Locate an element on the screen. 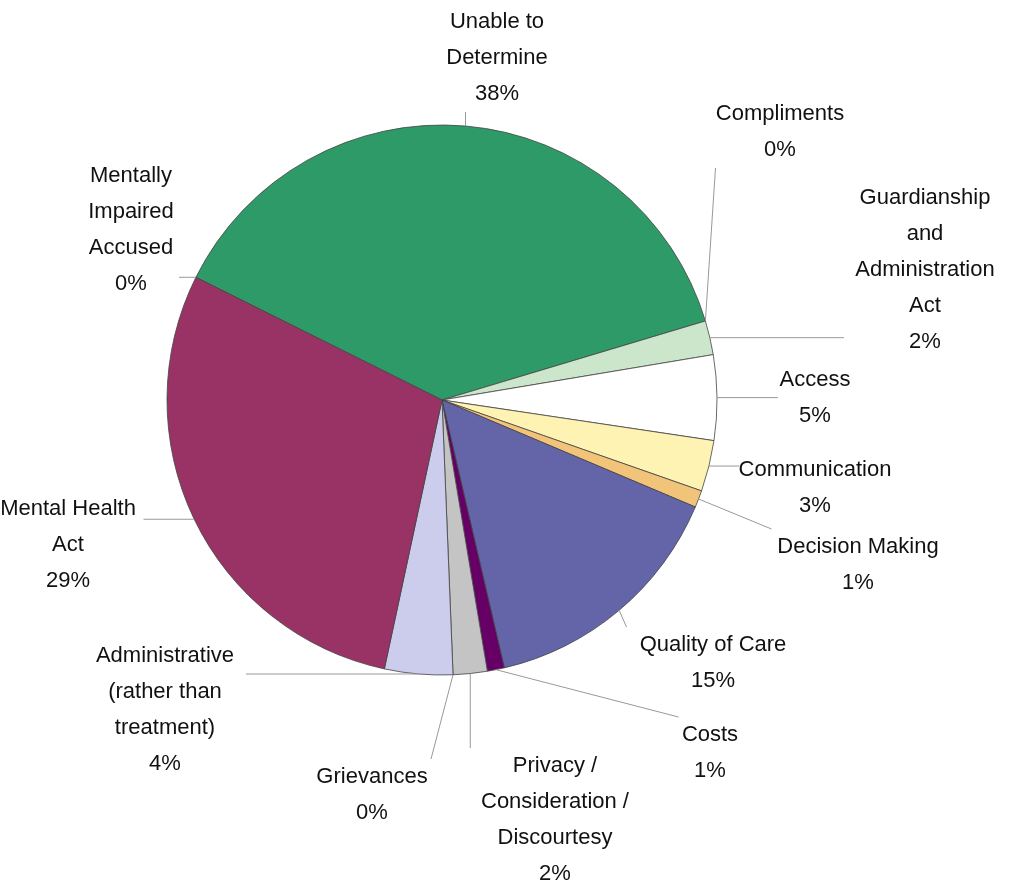 The height and width of the screenshot is (890, 1020). data-label: 5% is located at coordinates (815, 414).